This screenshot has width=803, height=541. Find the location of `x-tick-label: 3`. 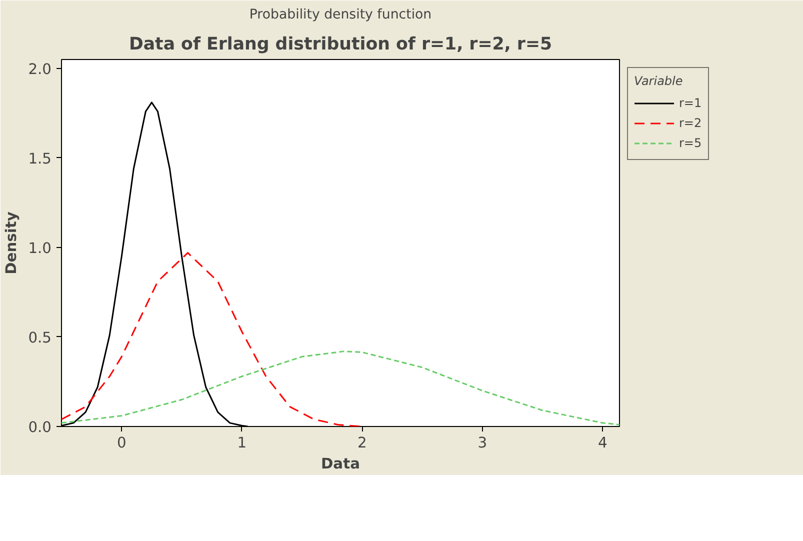

x-tick-label: 3 is located at coordinates (483, 443).